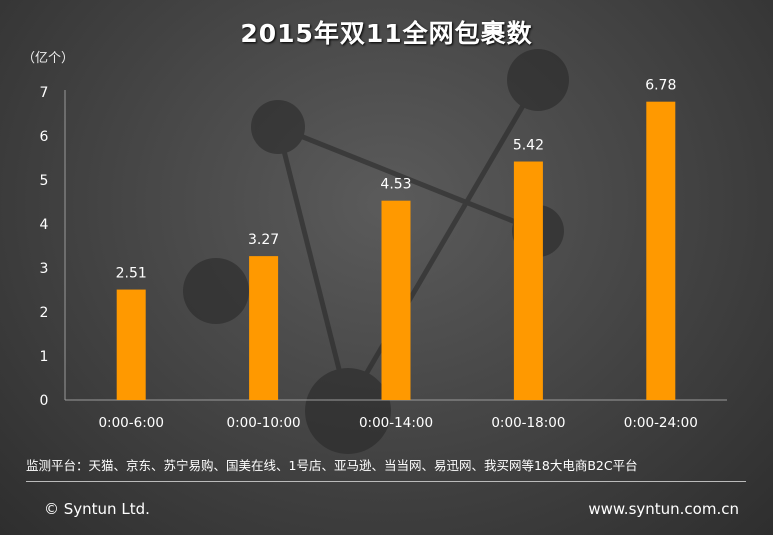 The width and height of the screenshot is (773, 535). Describe the element at coordinates (386, 481) in the screenshot. I see `footer-divider` at that location.